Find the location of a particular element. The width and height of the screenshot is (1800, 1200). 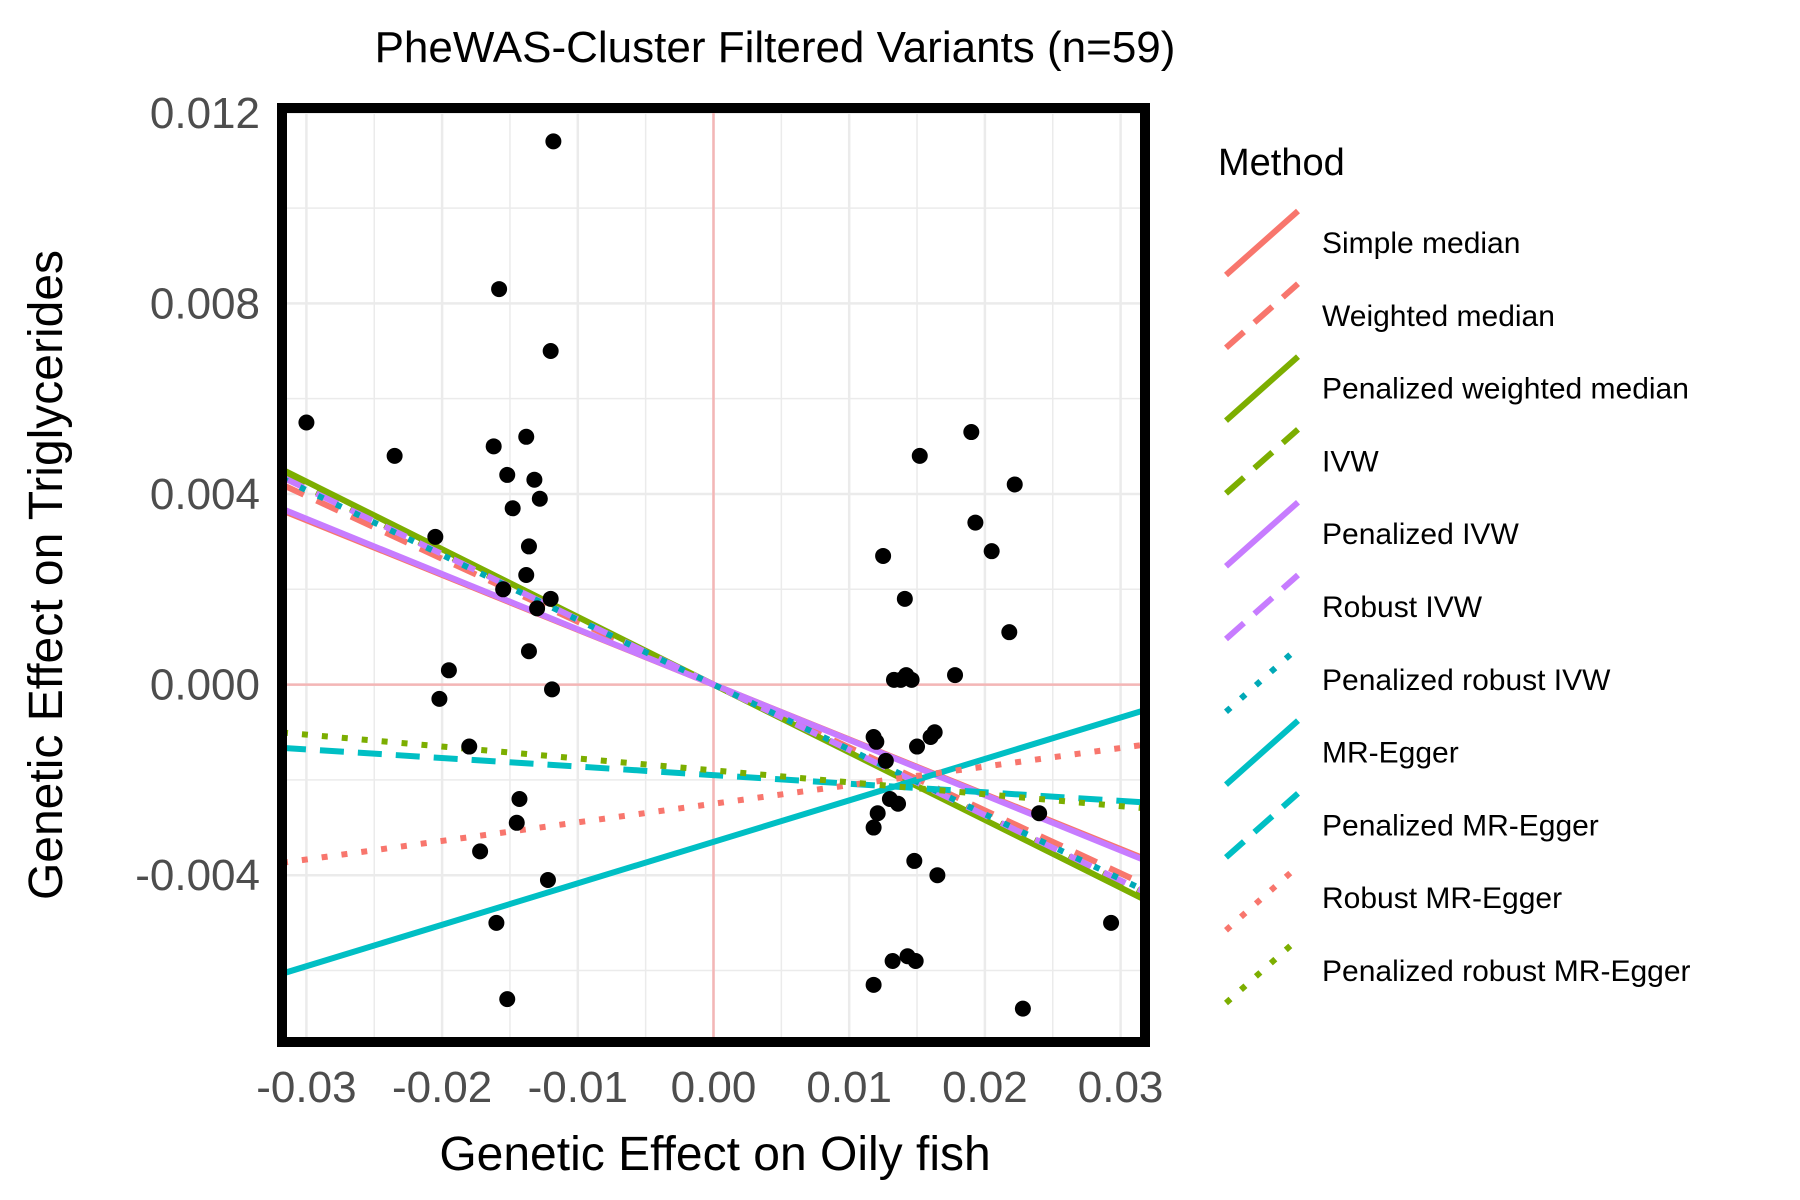

legend-item-penalized-mr-egger: Penalized MR-Egger is located at coordinates (1411, 825).